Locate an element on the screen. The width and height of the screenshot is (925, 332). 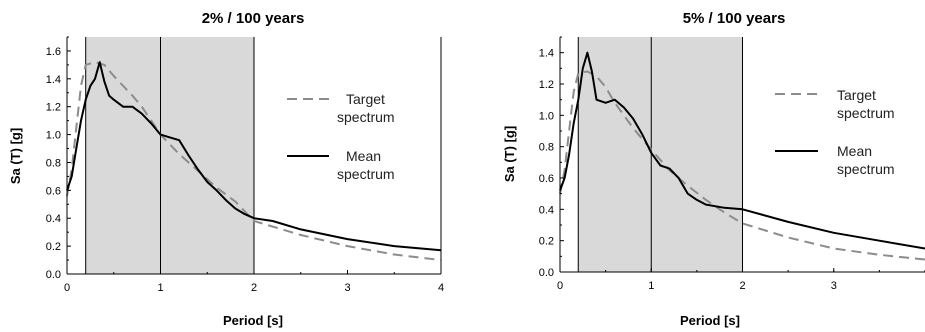
x-tick-label: 4 is located at coordinates (441, 288).